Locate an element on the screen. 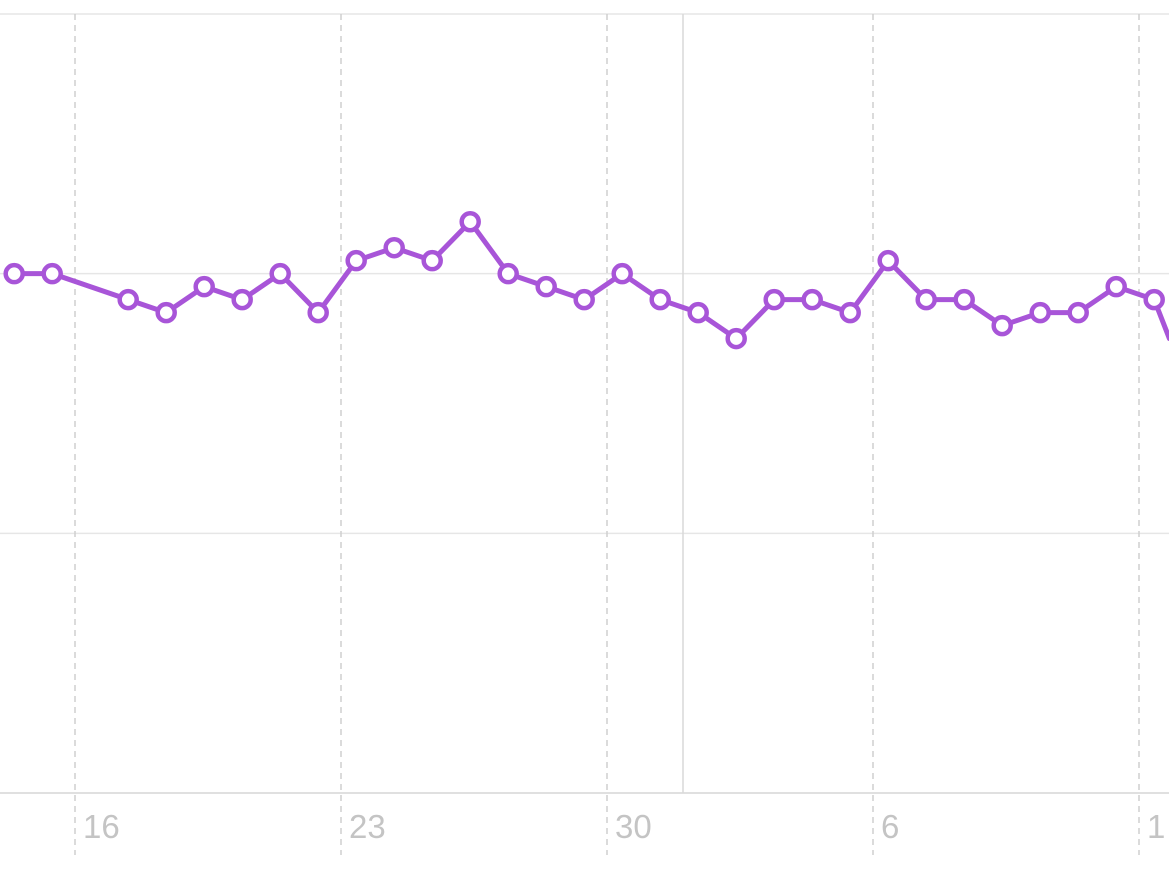  x-tick-label: 23 is located at coordinates (367, 826).